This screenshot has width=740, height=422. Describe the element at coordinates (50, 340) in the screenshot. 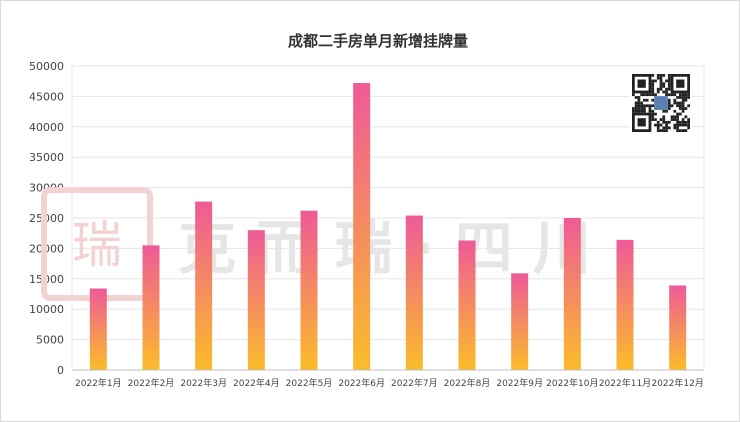

I see `y-tick-label: 5000` at that location.